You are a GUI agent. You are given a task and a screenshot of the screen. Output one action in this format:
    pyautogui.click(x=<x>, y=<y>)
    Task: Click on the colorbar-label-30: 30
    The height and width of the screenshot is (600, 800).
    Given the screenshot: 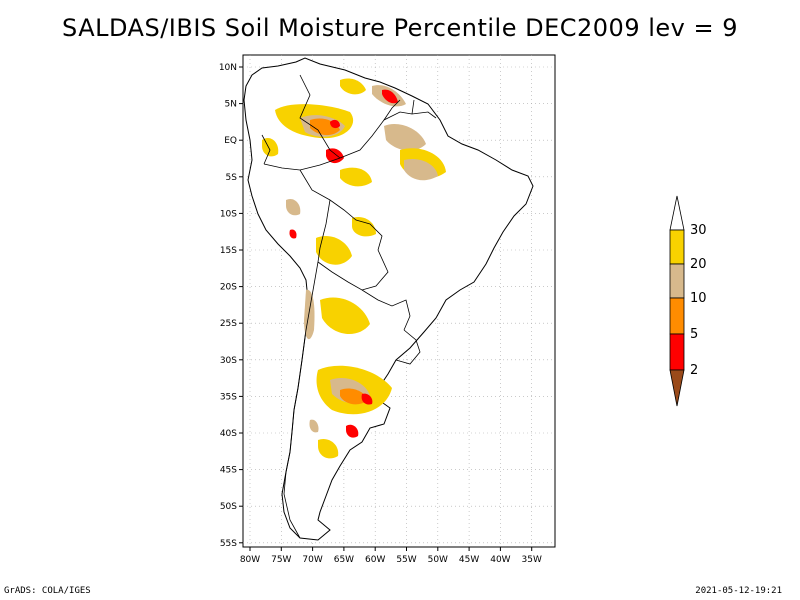 What is the action you would take?
    pyautogui.click(x=698, y=230)
    